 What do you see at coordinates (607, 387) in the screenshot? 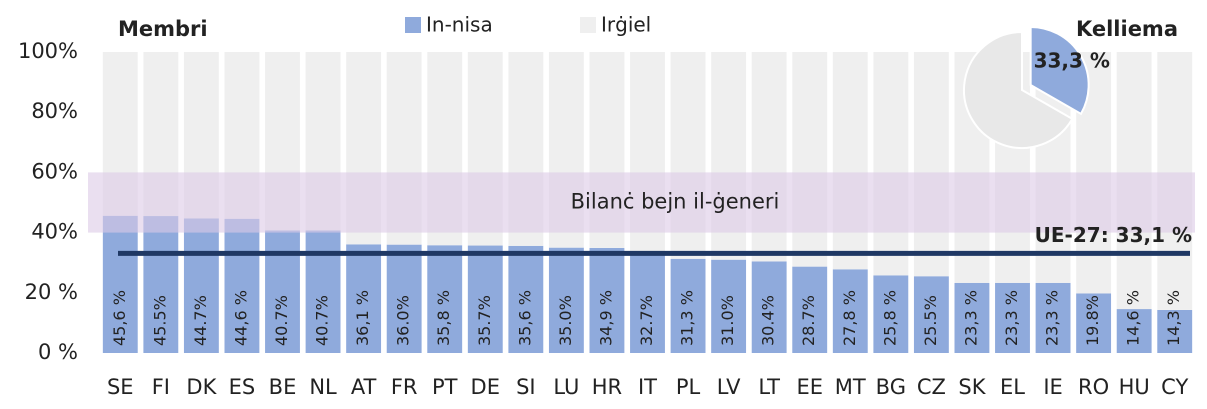
I see `x-tick-label: HR` at bounding box center [607, 387].